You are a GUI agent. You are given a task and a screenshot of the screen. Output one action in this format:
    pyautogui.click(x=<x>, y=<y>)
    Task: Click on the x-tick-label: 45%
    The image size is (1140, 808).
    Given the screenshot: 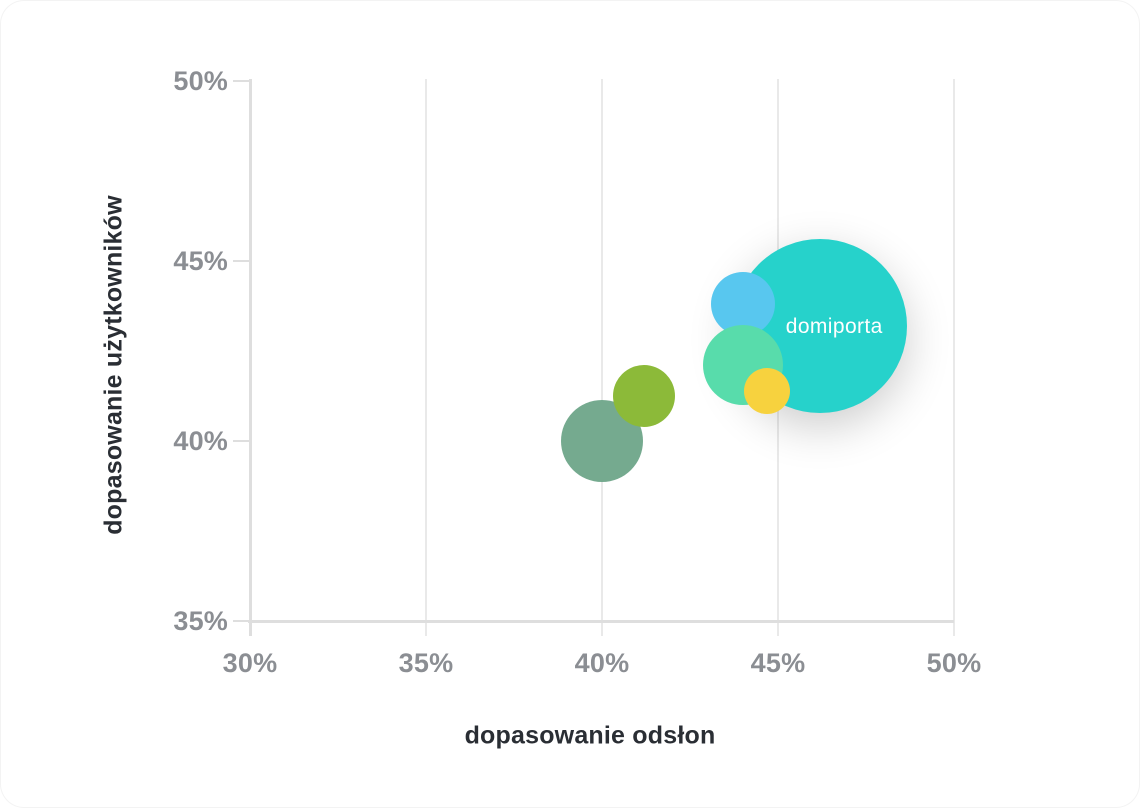 What is the action you would take?
    pyautogui.click(x=778, y=663)
    